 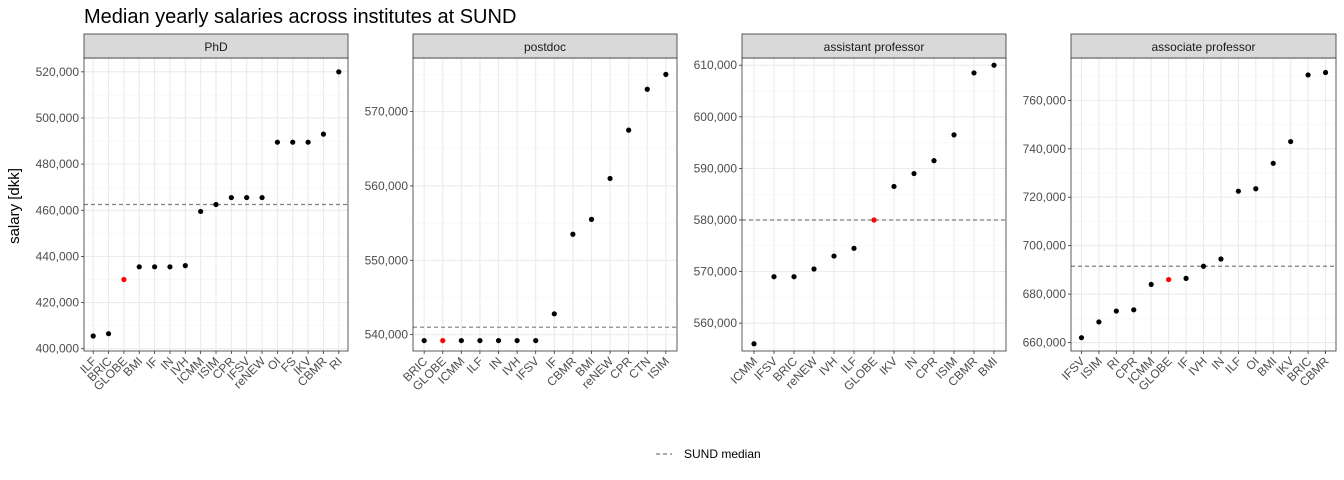 I want to click on facet-strip-label: postdoc, so click(x=545, y=47).